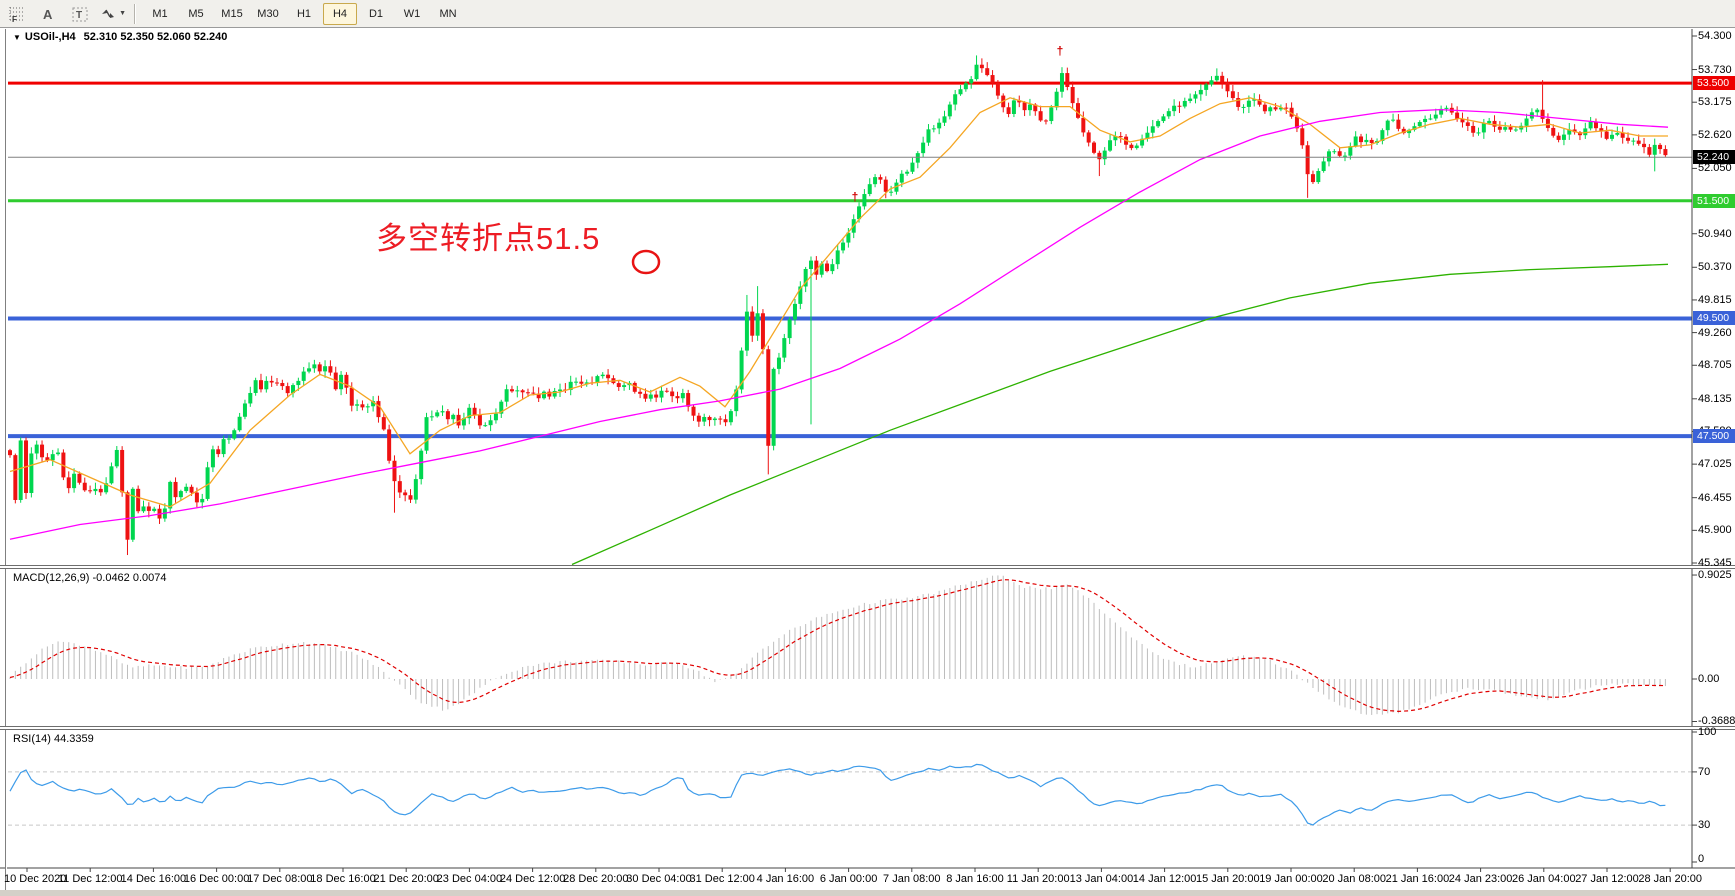 The height and width of the screenshot is (896, 1735). I want to click on text-button: A, so click(48, 14).